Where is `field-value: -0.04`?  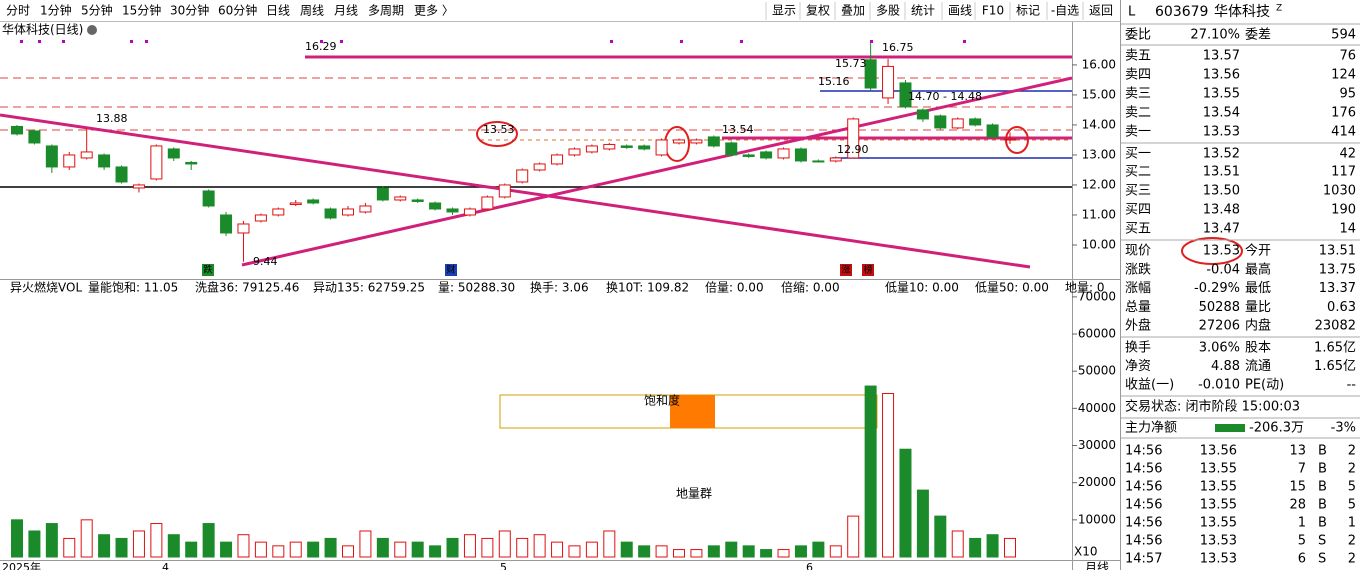 field-value: -0.04 is located at coordinates (1223, 269).